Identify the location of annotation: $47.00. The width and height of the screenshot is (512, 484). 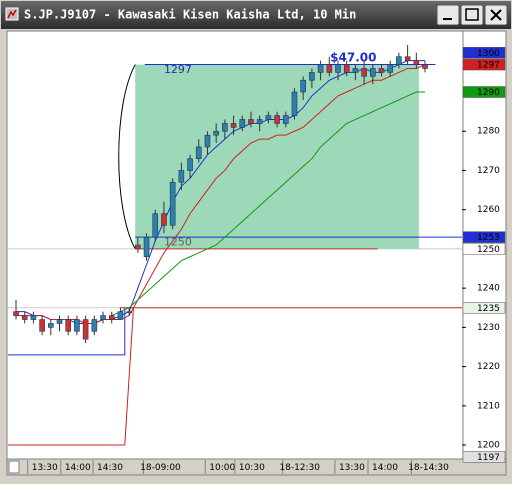
(353, 57).